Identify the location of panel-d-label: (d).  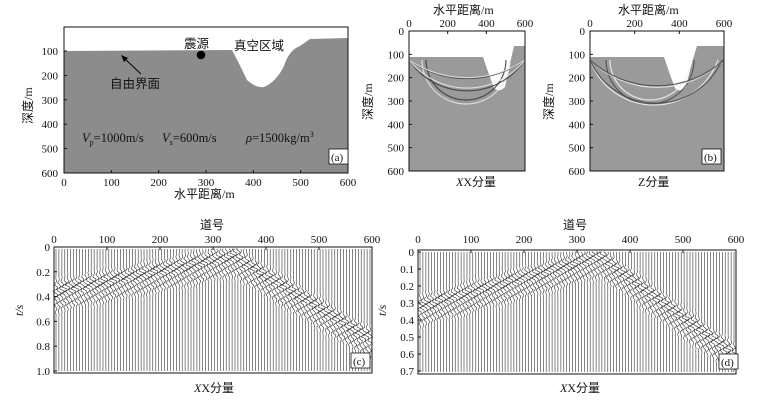
(727, 363).